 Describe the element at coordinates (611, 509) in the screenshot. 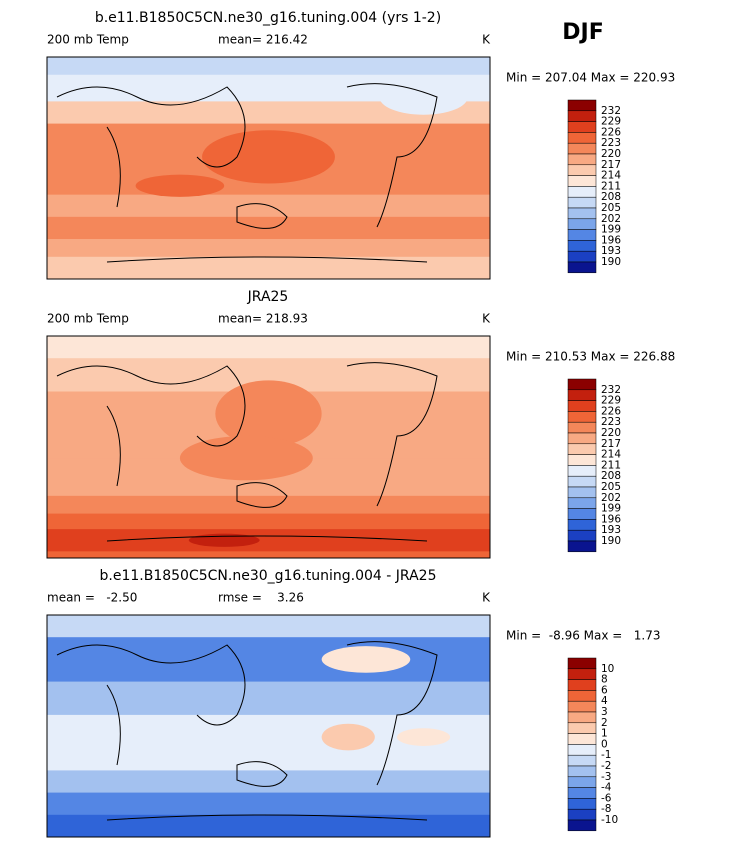

I see `colorbar-label: 199` at that location.